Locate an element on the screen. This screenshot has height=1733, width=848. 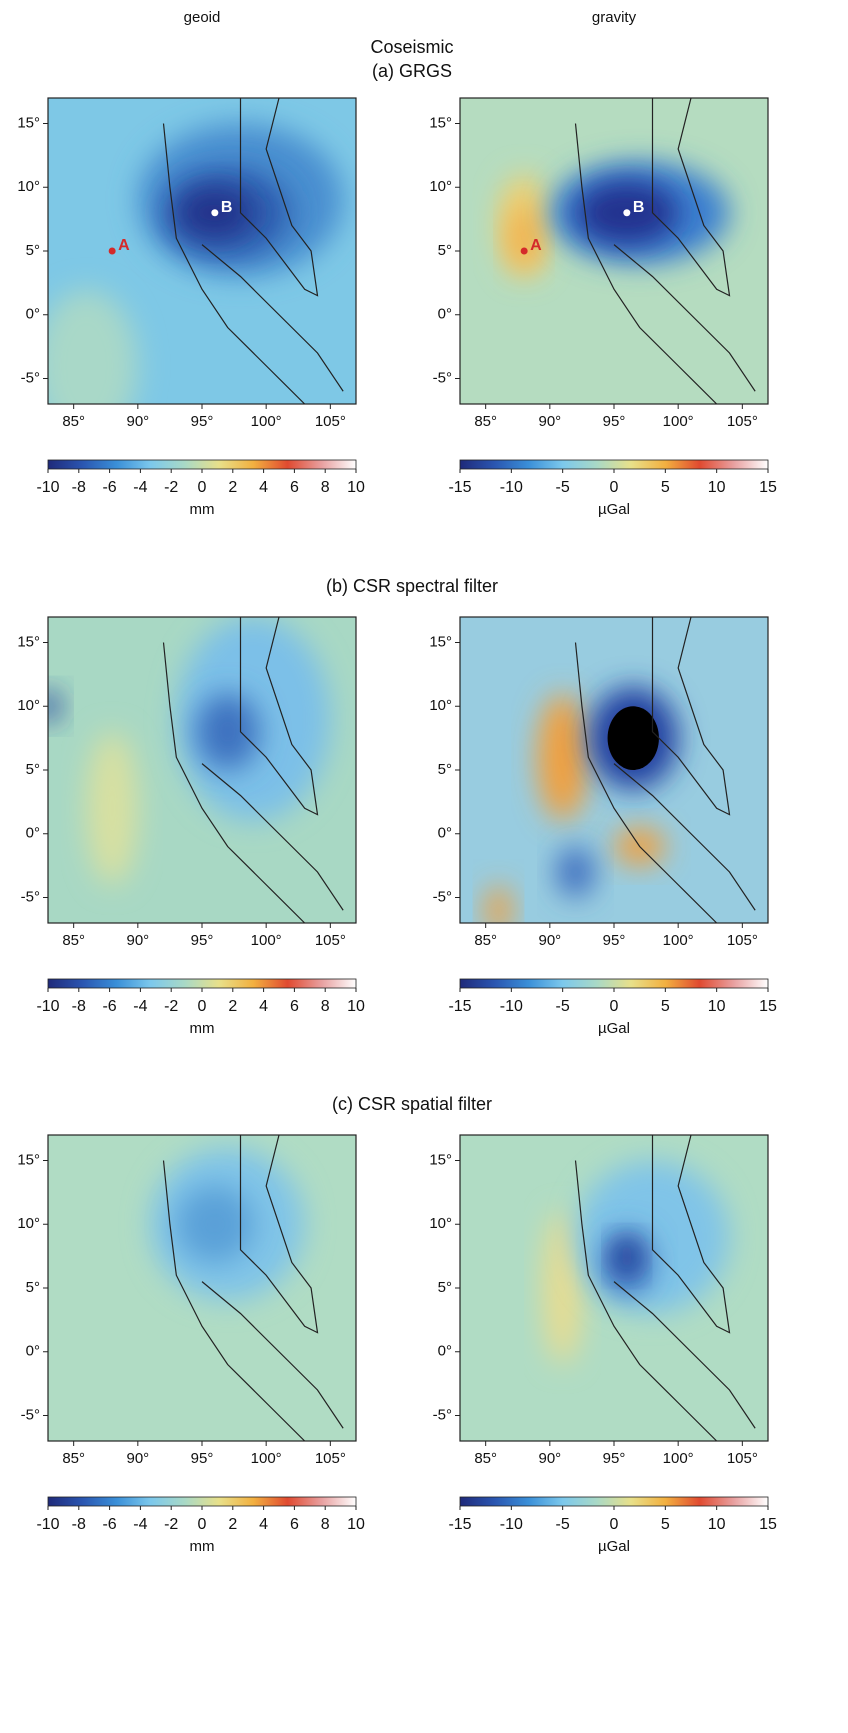
panel-title: (a) GRGS is located at coordinates (412, 71).